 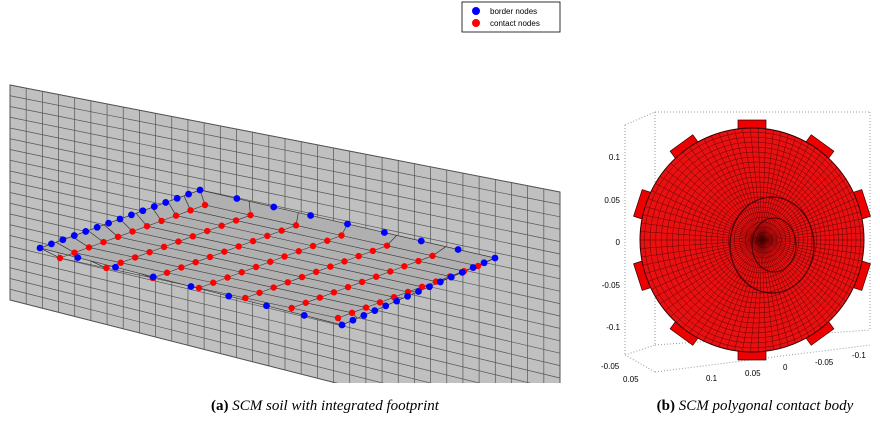 What do you see at coordinates (511, 17) in the screenshot?
I see `legend: border nodes contact nodes` at bounding box center [511, 17].